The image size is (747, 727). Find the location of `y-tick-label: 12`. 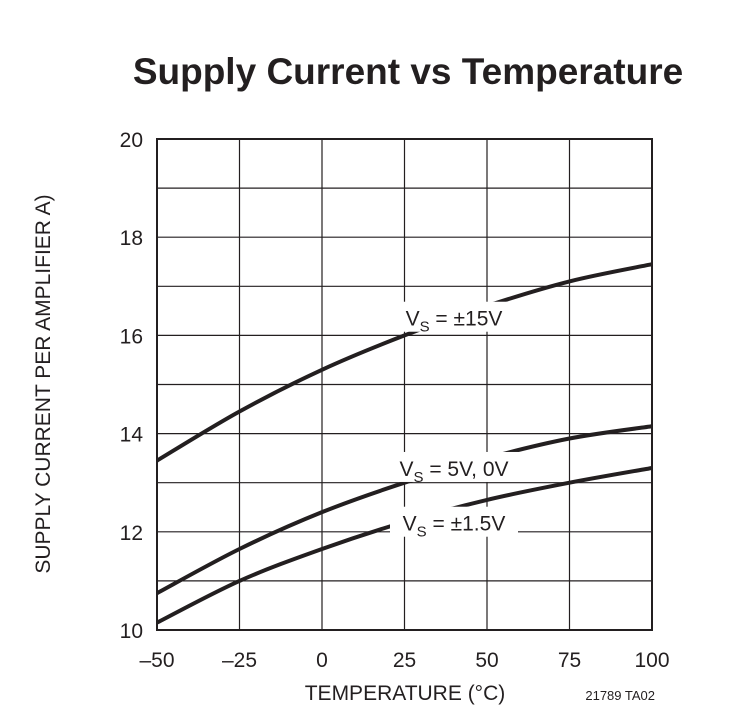

y-tick-label: 12 is located at coordinates (131, 533).